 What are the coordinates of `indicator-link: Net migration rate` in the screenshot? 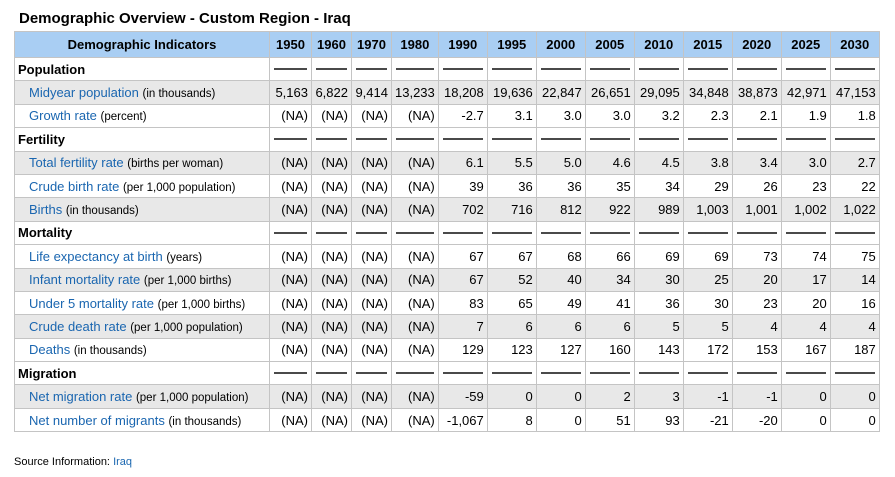 It's located at (81, 397).